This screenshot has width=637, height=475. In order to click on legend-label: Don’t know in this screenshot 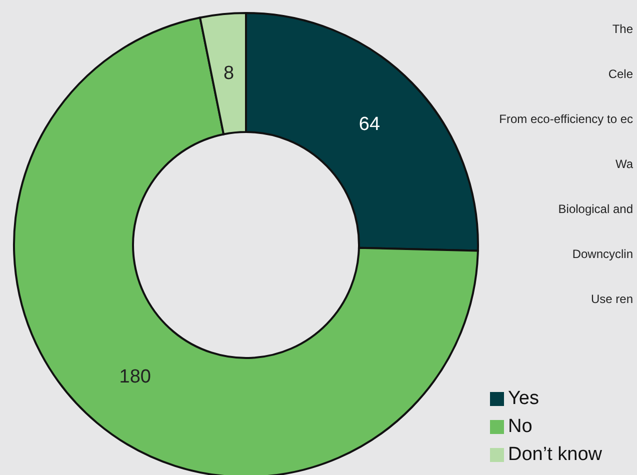, I will do `click(555, 454)`.